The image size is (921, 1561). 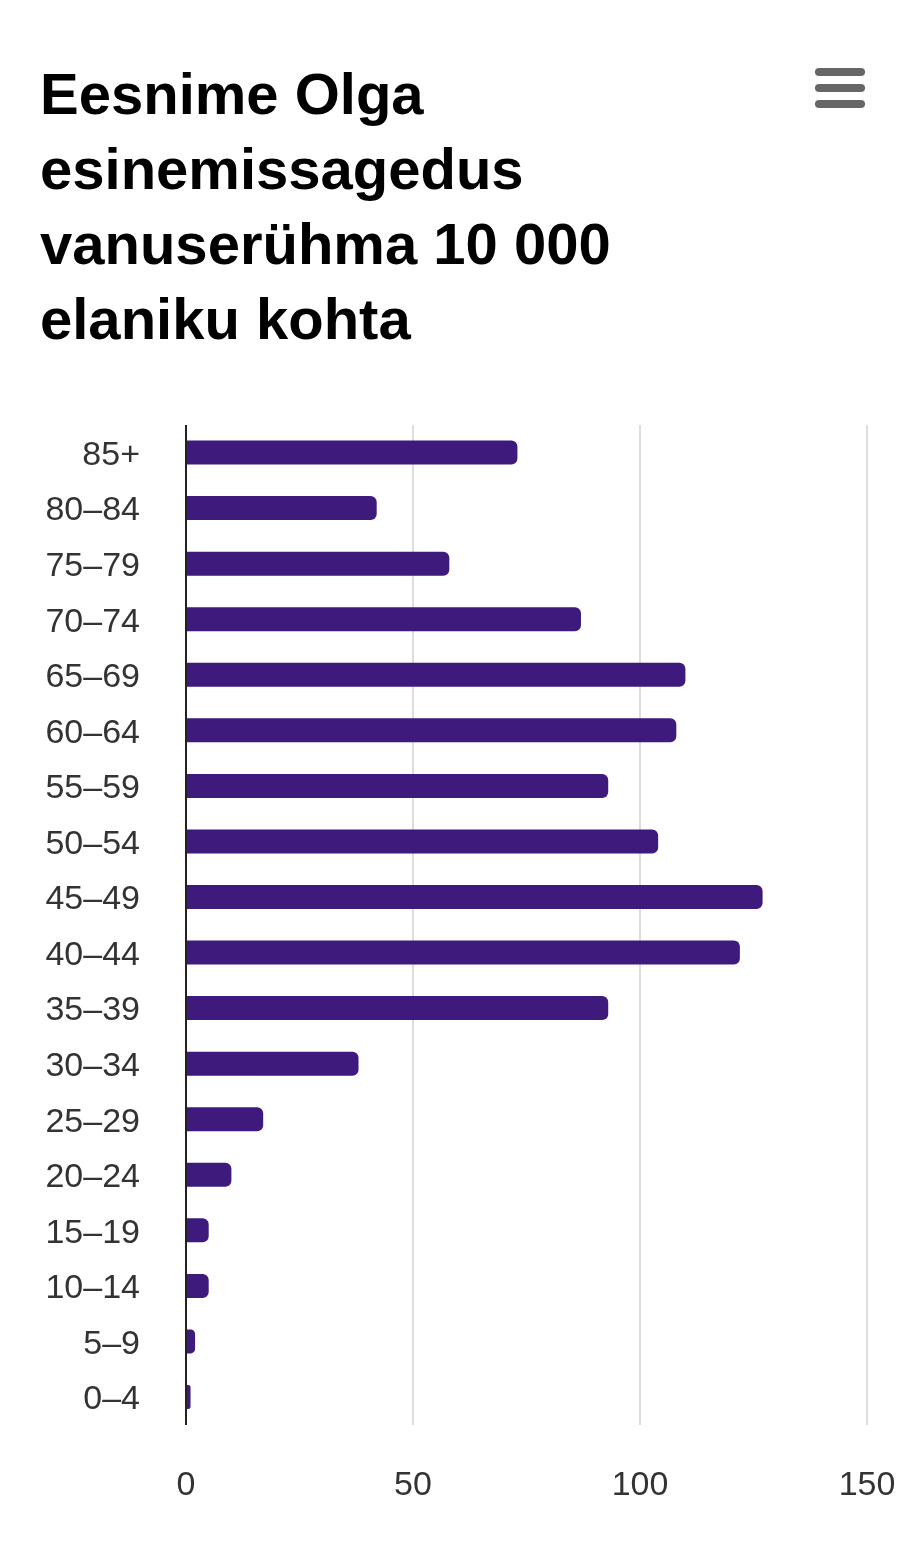 What do you see at coordinates (186, 1483) in the screenshot?
I see `x-tick-label: 0` at bounding box center [186, 1483].